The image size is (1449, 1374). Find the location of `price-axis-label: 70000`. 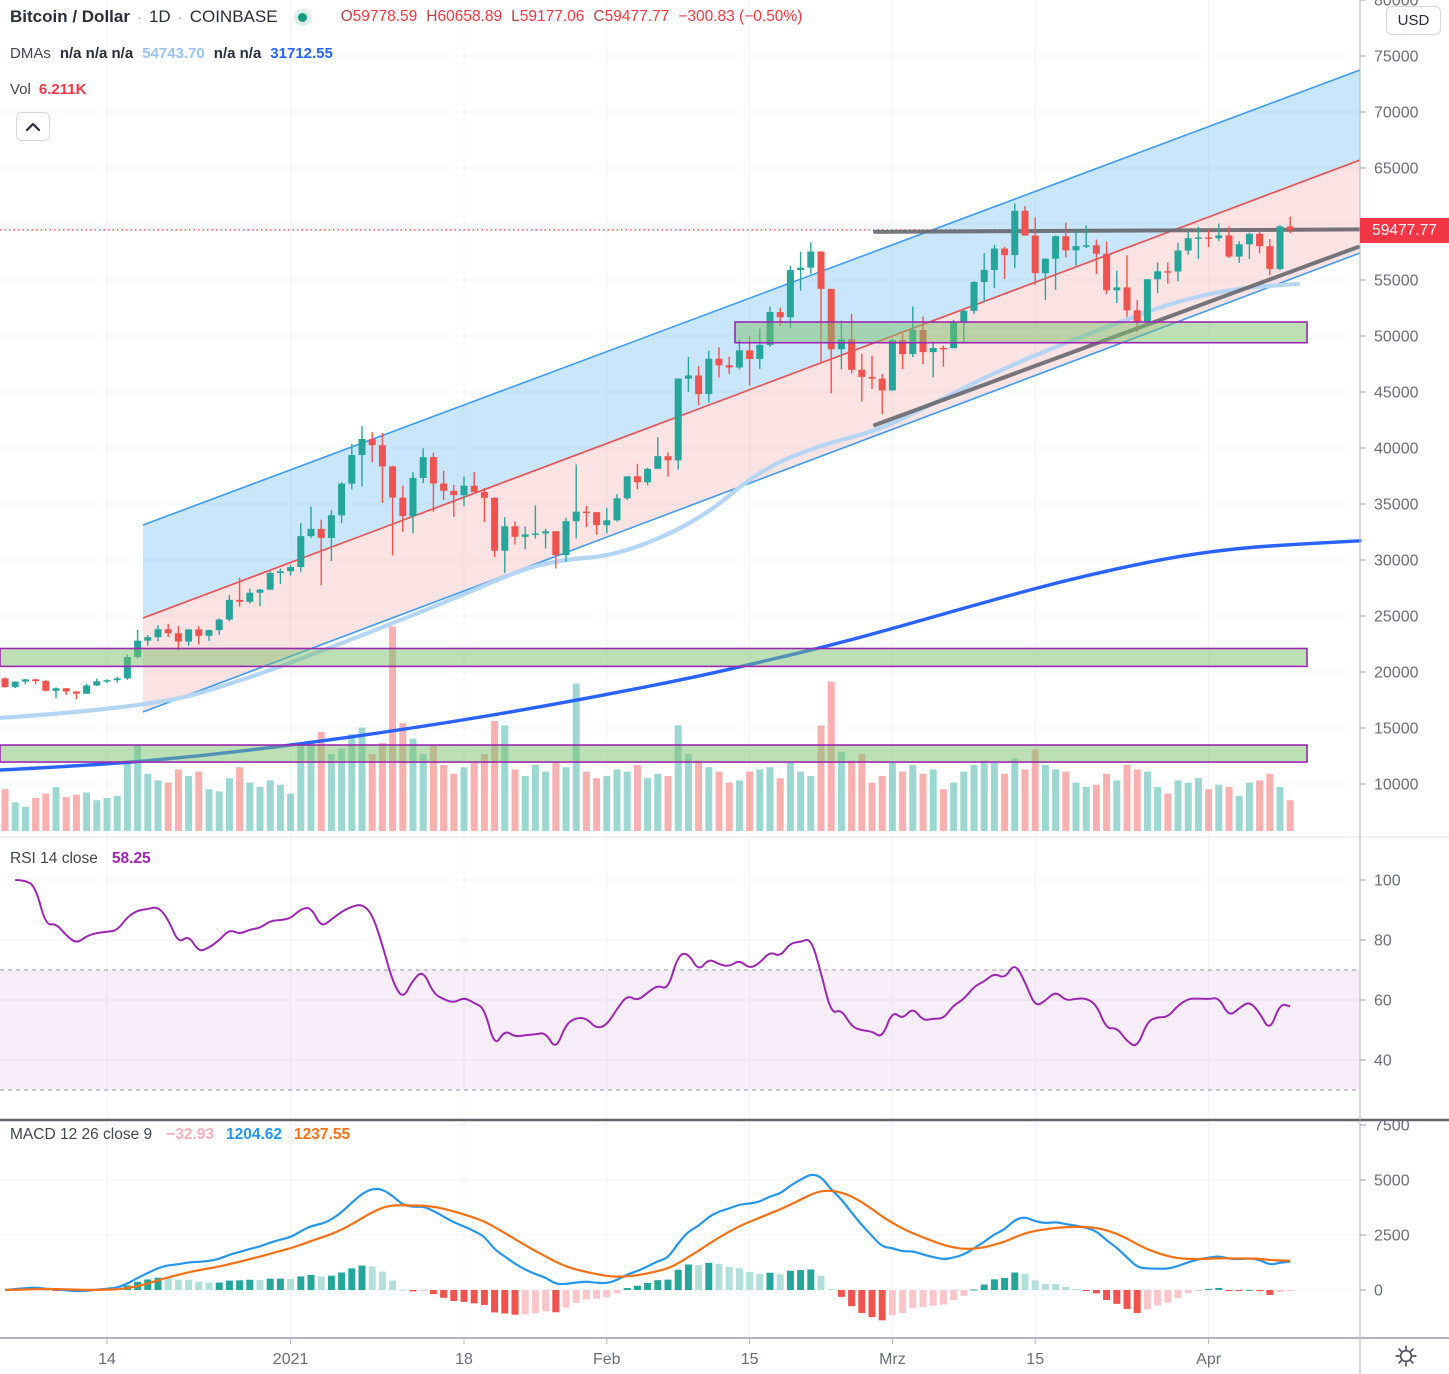

price-axis-label: 70000 is located at coordinates (1396, 113).